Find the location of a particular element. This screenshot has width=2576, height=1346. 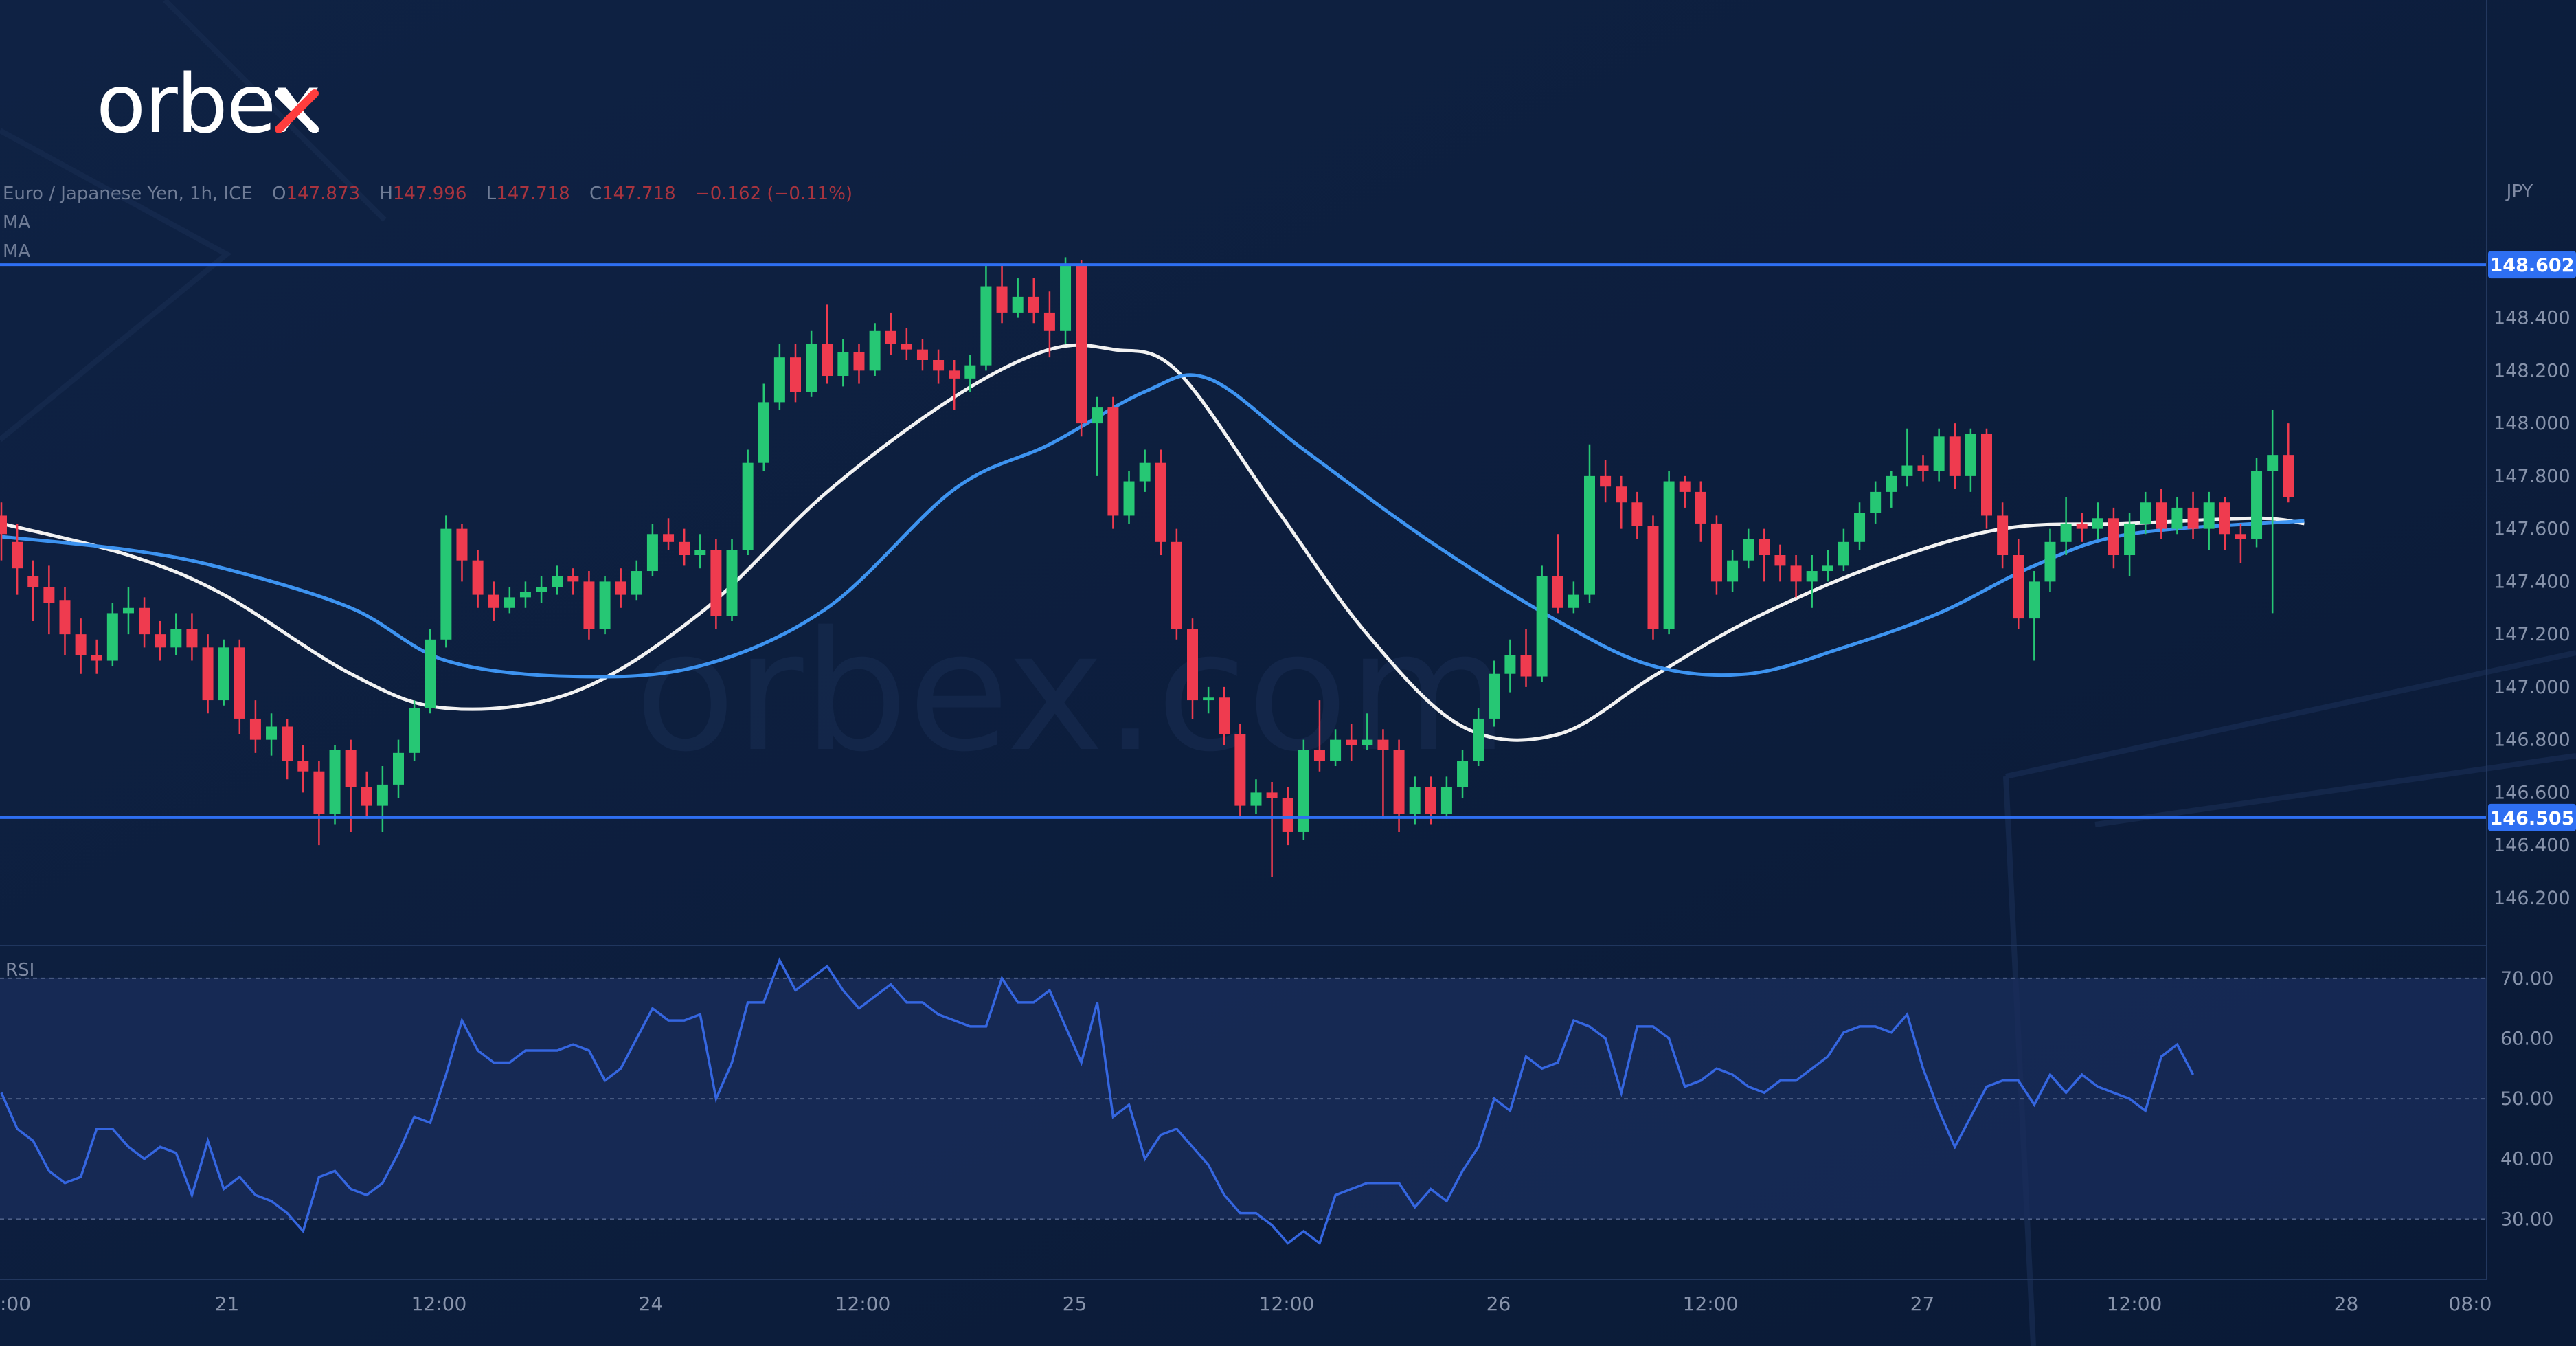

rsi-tick-label: 40.00 is located at coordinates (2526, 1159).